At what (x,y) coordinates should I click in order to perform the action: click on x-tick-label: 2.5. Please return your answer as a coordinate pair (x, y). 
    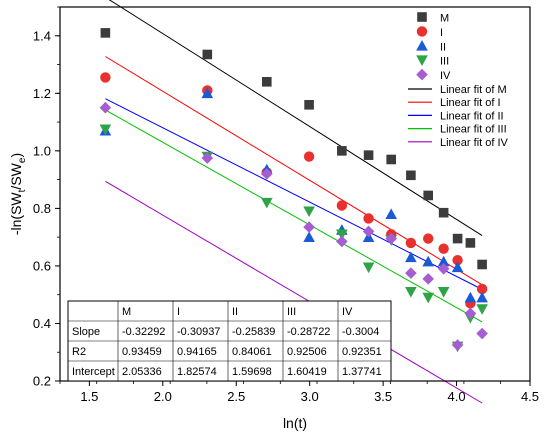
    Looking at the image, I should click on (236, 396).